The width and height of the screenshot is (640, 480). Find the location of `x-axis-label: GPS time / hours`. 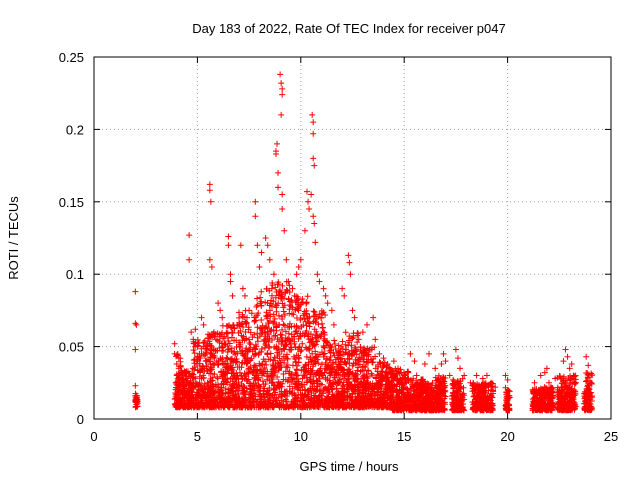

x-axis-label: GPS time / hours is located at coordinates (349, 466).